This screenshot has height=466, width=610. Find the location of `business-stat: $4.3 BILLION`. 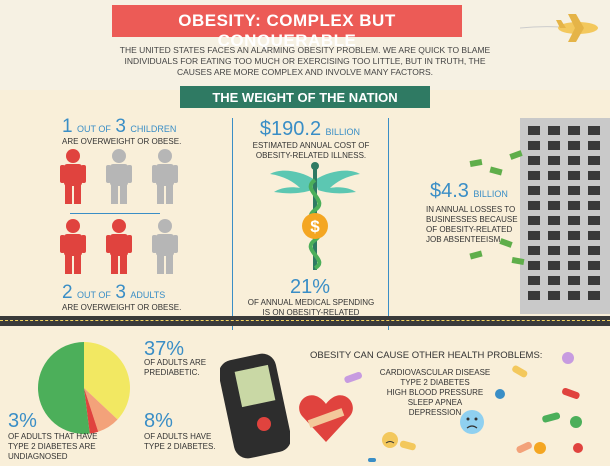

business-stat: $4.3 BILLION is located at coordinates (469, 191).